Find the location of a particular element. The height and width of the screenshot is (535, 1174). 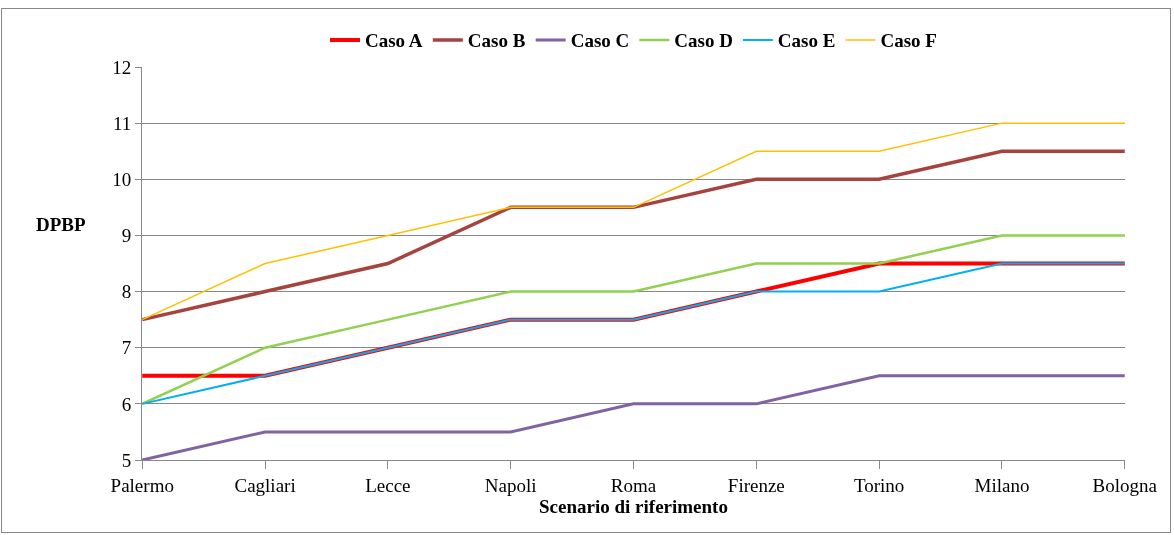

y-tick-label: 6 is located at coordinates (126, 404).